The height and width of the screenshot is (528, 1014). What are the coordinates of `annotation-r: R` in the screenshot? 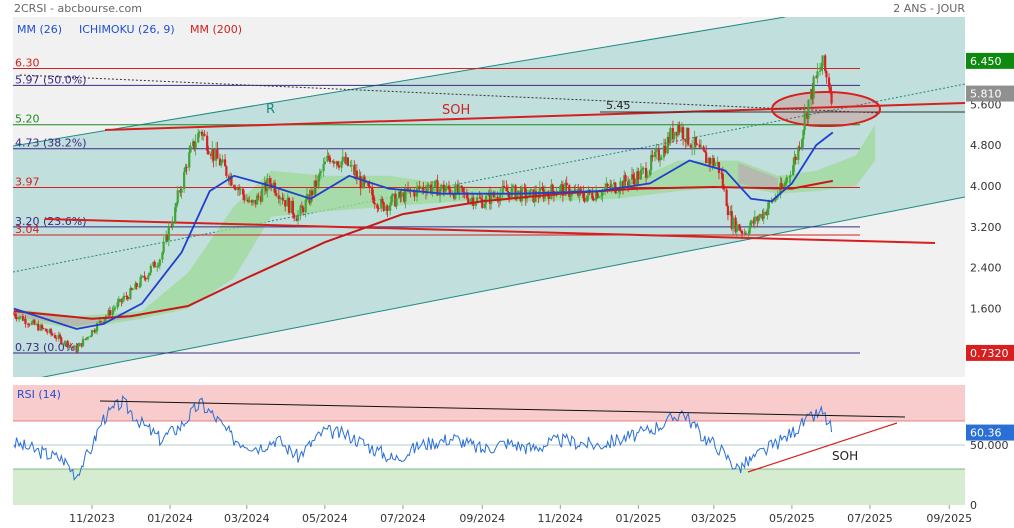 It's located at (270, 109).